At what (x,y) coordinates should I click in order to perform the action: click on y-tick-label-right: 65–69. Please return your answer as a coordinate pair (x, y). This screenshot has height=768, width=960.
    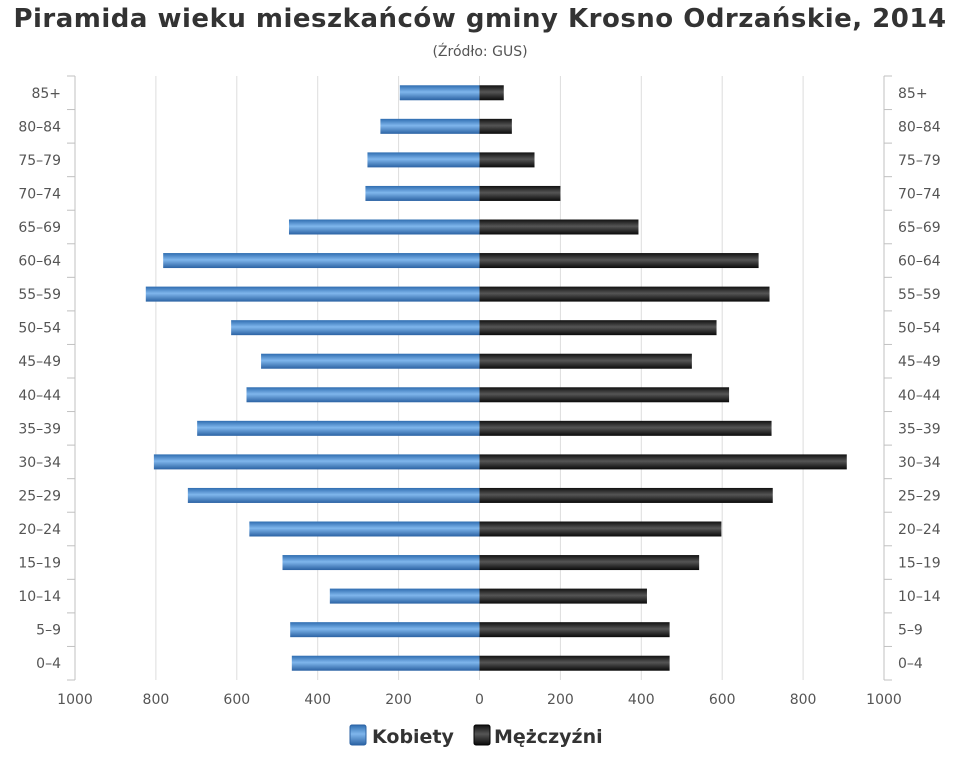
    Looking at the image, I should click on (919, 228).